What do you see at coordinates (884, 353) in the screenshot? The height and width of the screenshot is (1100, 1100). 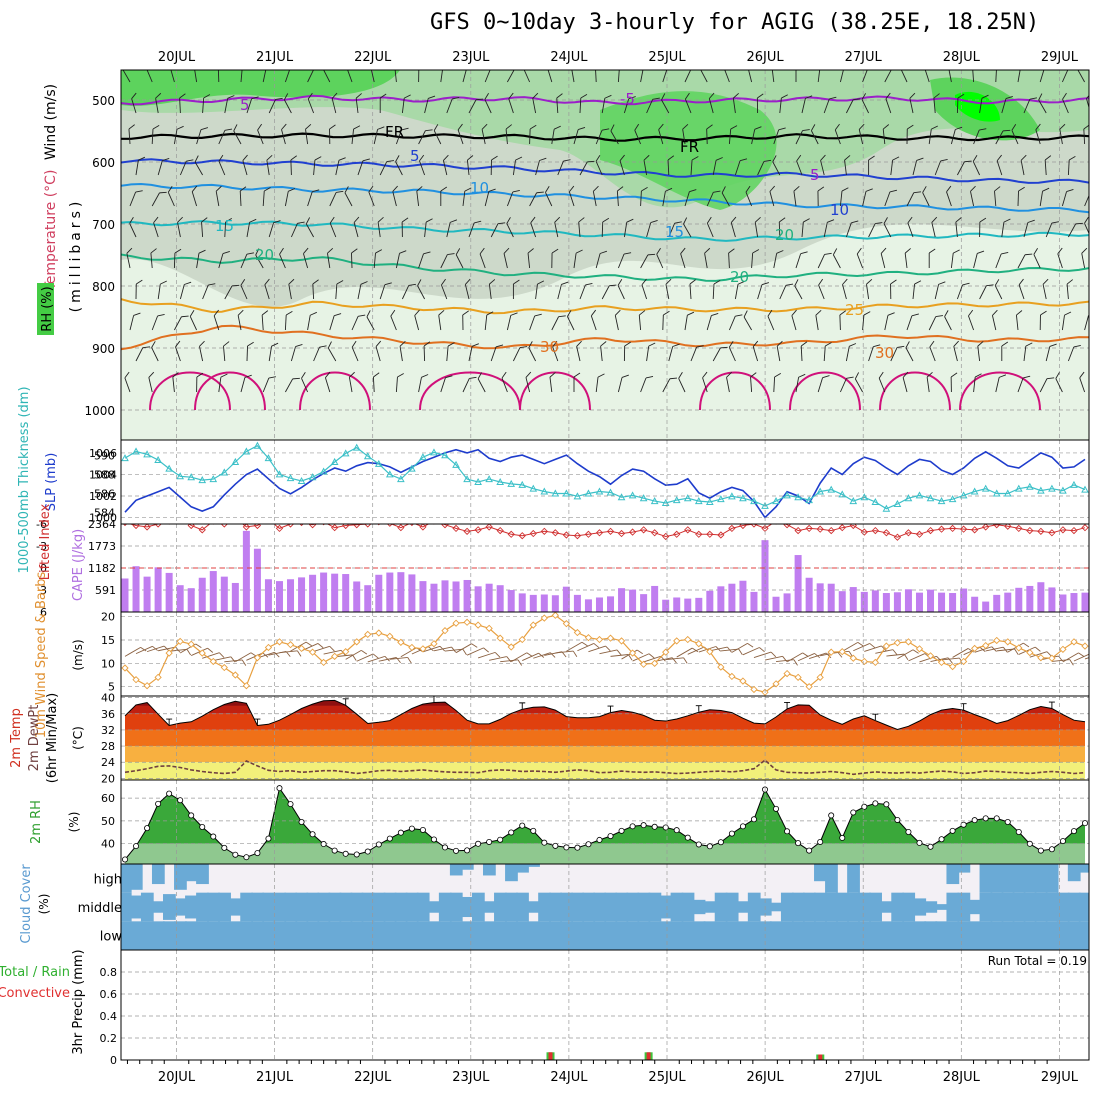 I see `contour-label-11: 30` at bounding box center [884, 353].